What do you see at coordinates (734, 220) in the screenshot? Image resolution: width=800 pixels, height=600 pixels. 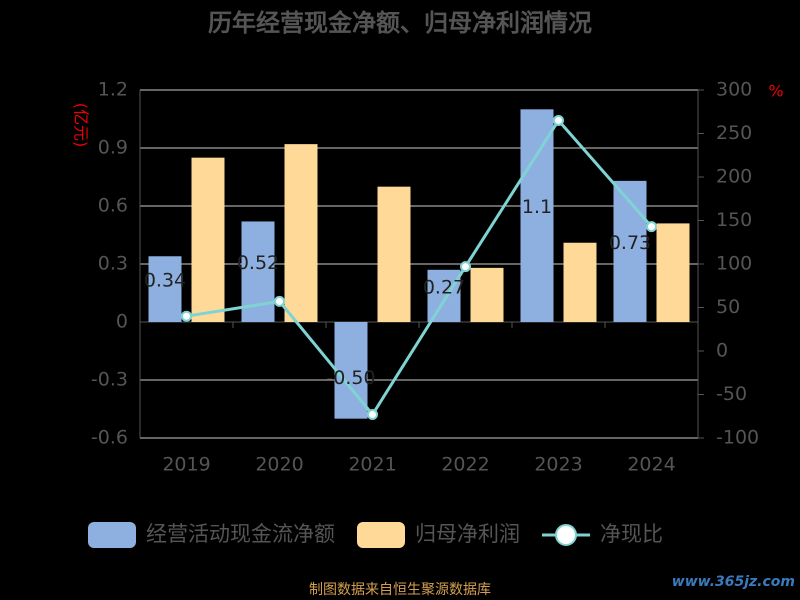 I see `y2-tick-label: 150` at bounding box center [734, 220].